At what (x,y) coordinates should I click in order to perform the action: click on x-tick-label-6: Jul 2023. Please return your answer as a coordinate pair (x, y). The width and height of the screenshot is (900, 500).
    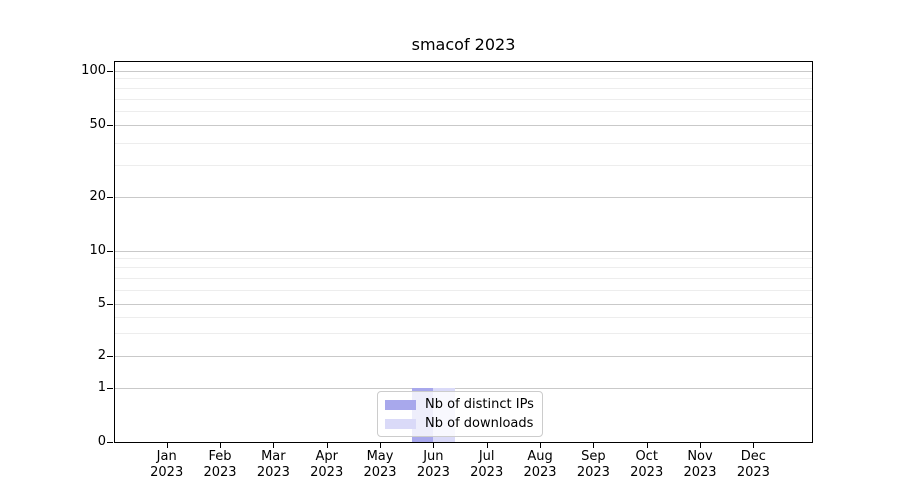
    Looking at the image, I should click on (487, 465).